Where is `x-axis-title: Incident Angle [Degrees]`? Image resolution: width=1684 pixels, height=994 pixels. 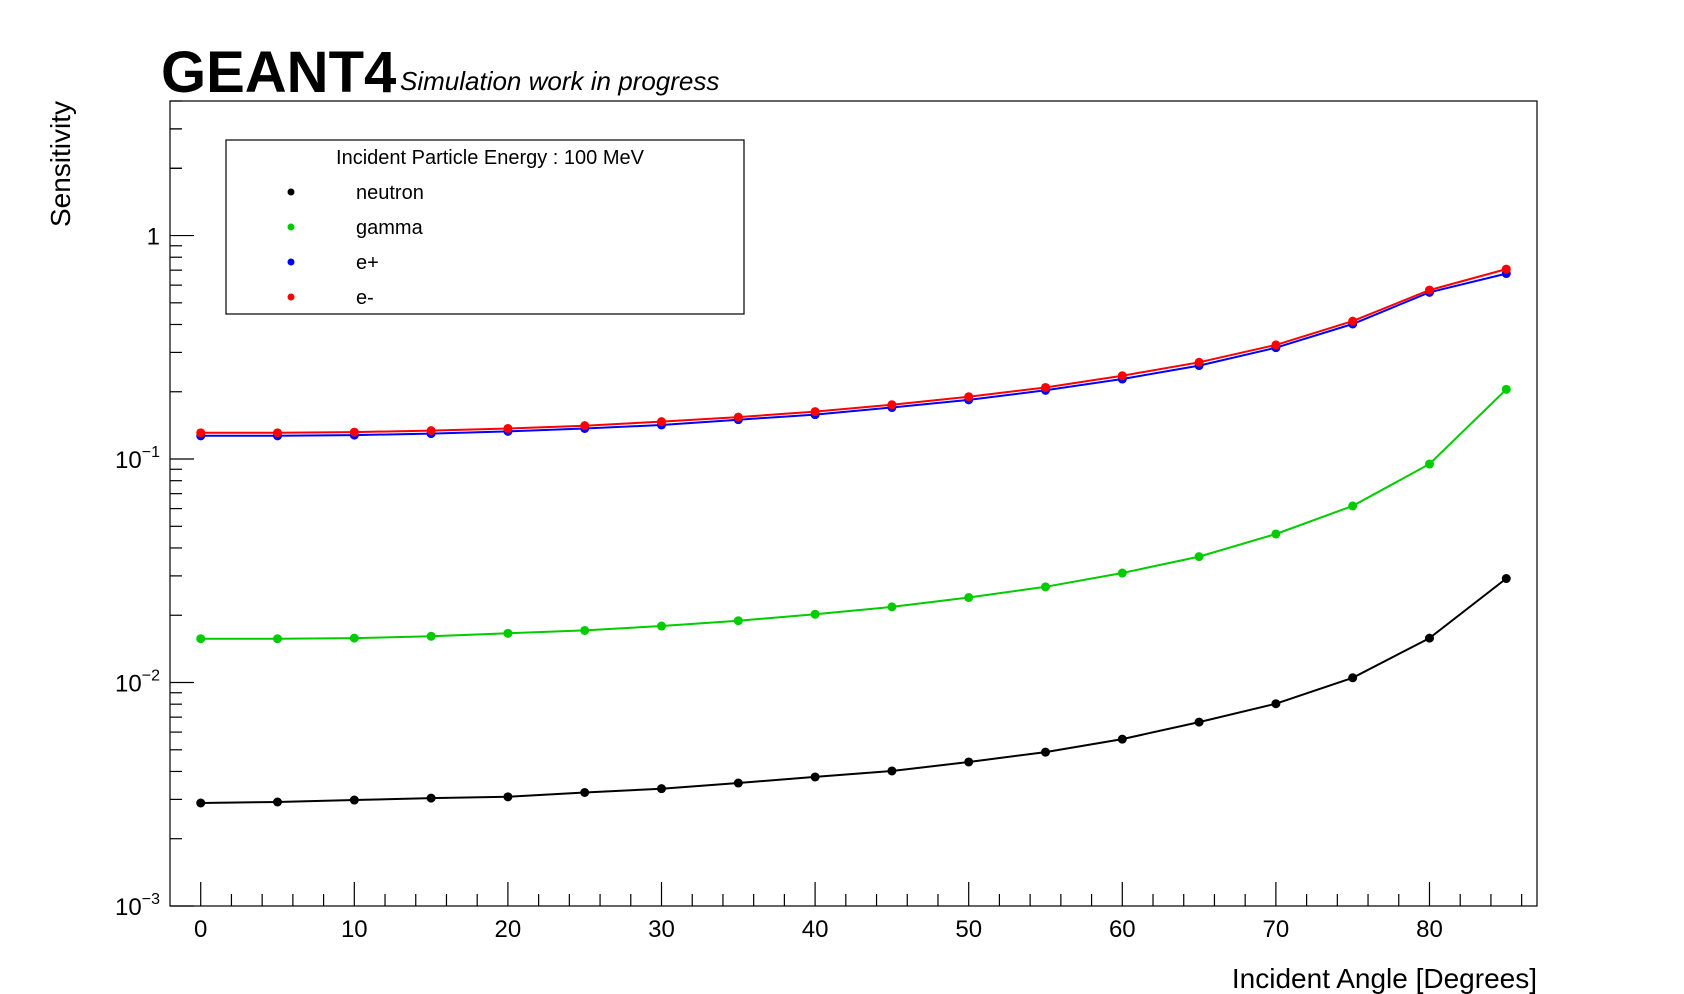
x-axis-title: Incident Angle [Degrees] is located at coordinates (1384, 978).